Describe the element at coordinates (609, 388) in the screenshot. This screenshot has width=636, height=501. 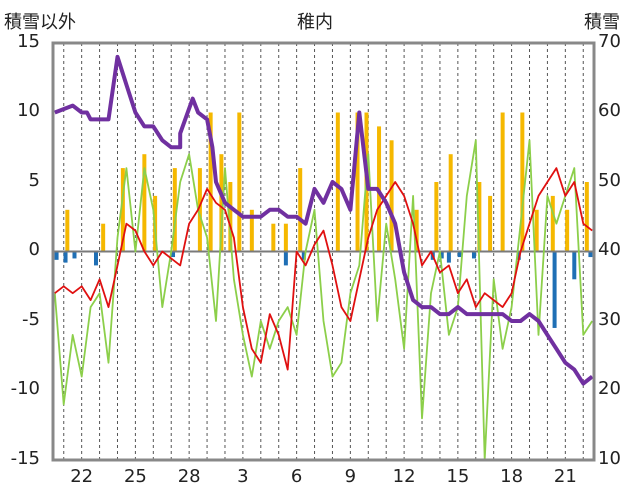
I see `right-tick-20: 20` at that location.